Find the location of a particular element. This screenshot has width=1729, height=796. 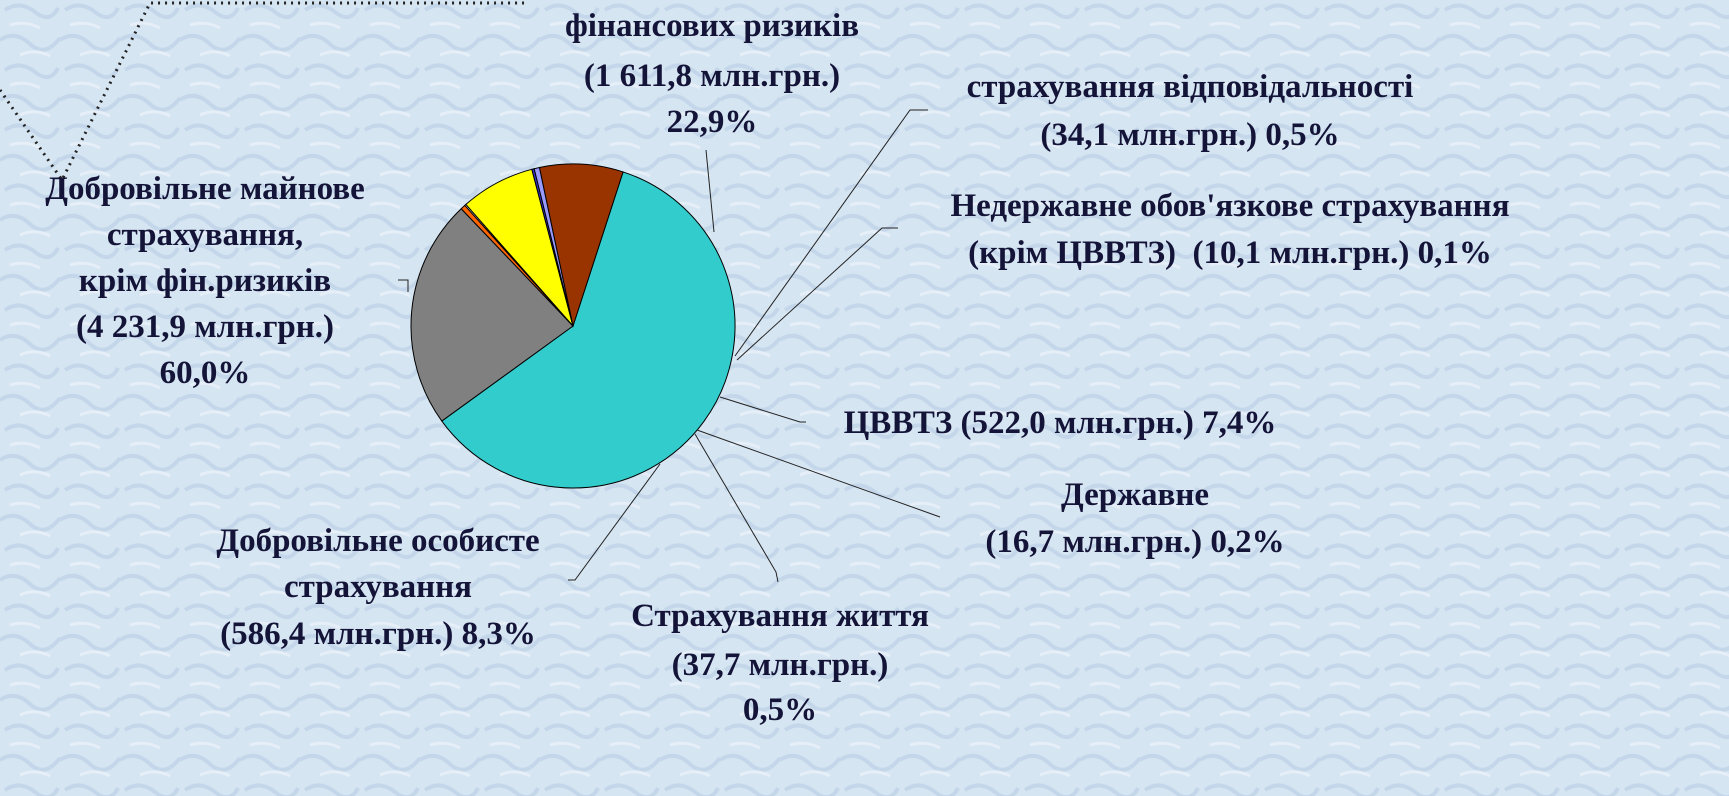

category-label: ЦВВТЗ is located at coordinates (898, 423).